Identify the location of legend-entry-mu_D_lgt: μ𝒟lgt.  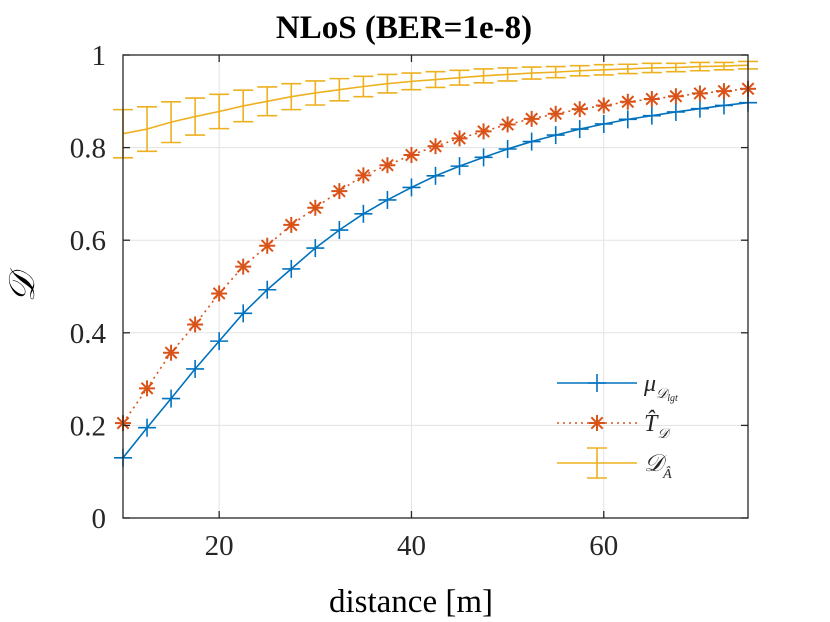
(617, 387).